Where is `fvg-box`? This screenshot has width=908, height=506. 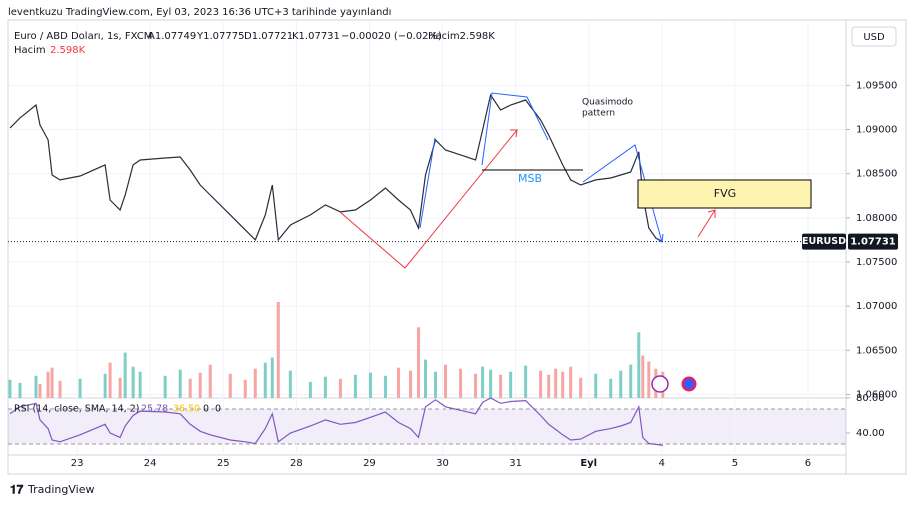 fvg-box is located at coordinates (724, 194).